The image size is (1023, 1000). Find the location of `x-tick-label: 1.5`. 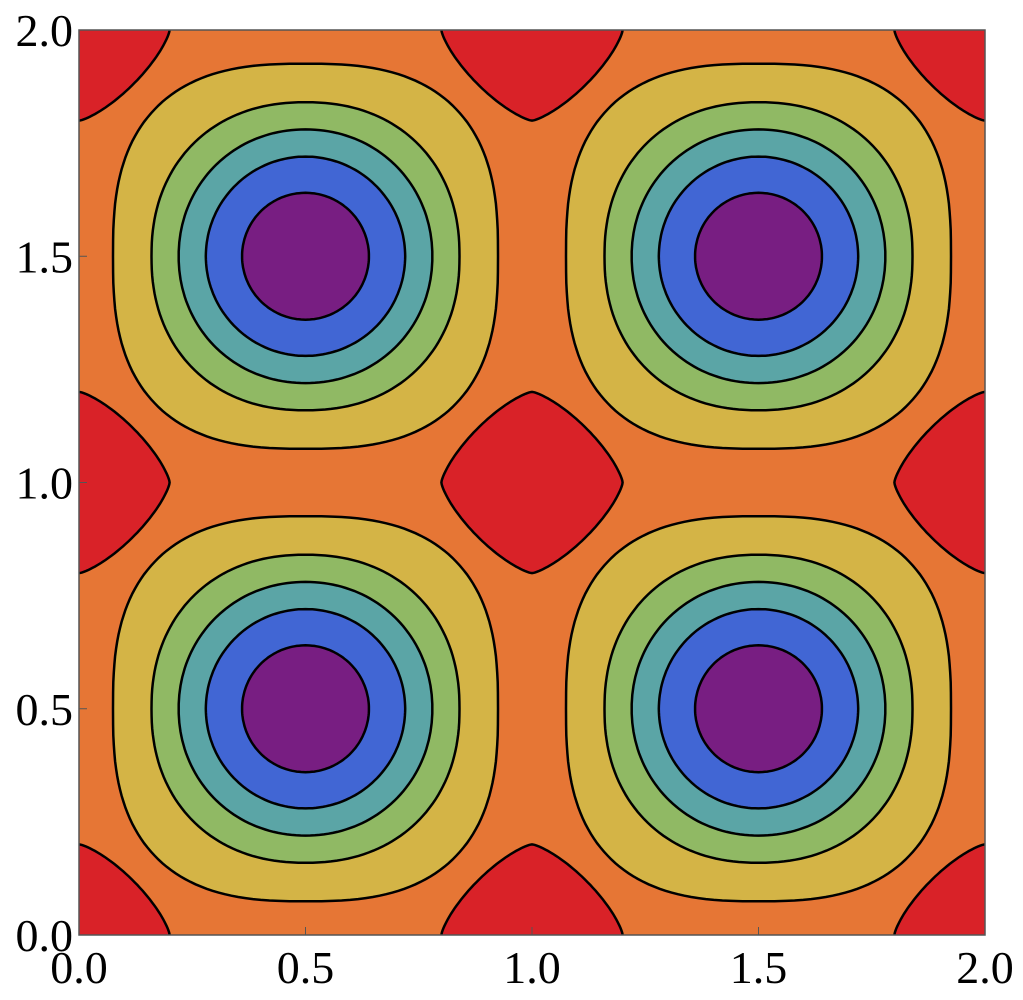

x-tick-label: 1.5 is located at coordinates (759, 967).